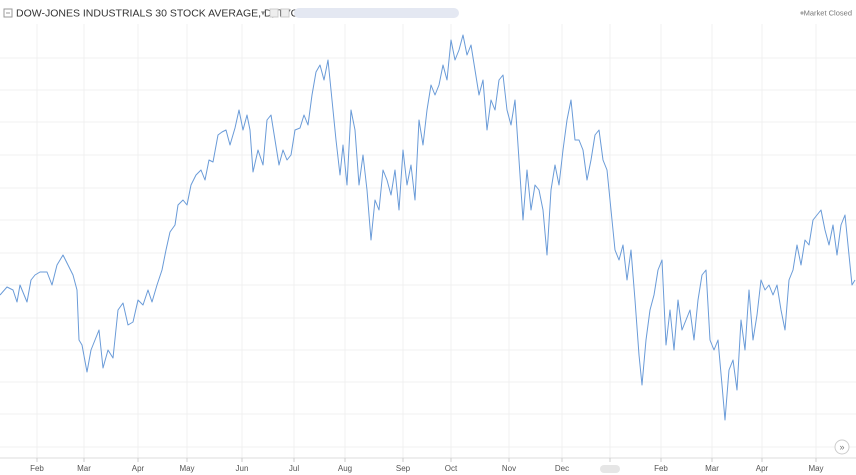 The height and width of the screenshot is (475, 856). Describe the element at coordinates (263, 13) in the screenshot. I see `dropdown-arrow: ▾` at that location.